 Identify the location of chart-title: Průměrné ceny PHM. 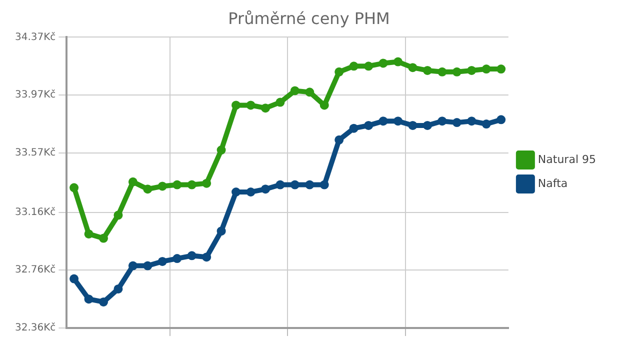
(309, 18).